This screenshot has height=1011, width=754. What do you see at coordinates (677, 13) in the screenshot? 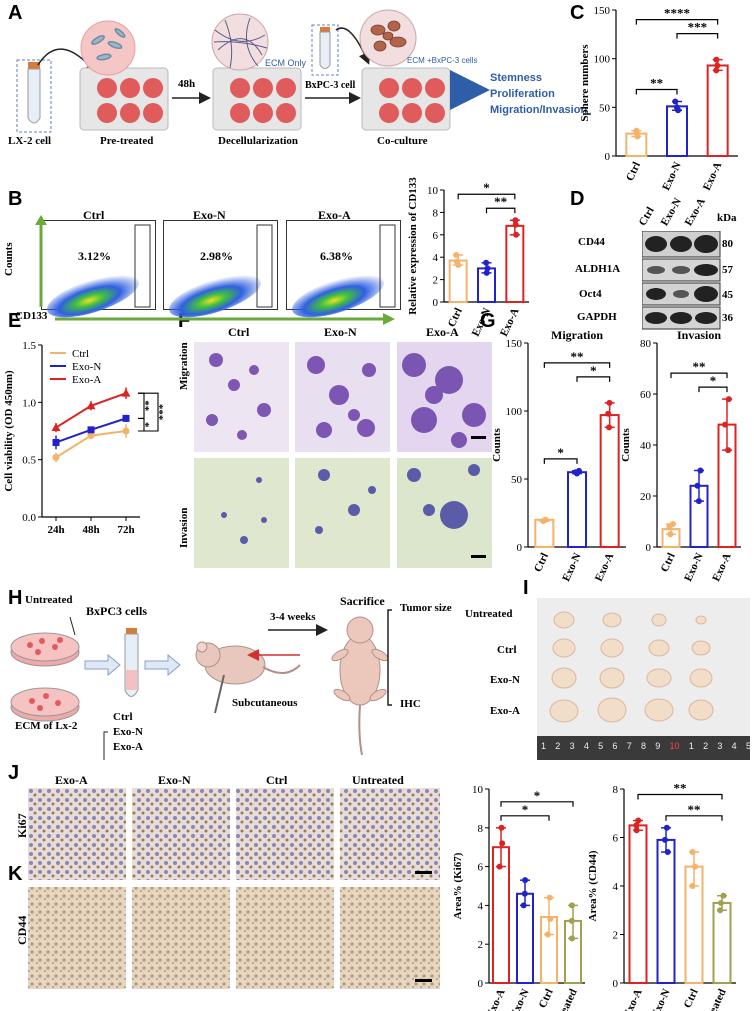
I see `sig-label: ****` at bounding box center [677, 13].